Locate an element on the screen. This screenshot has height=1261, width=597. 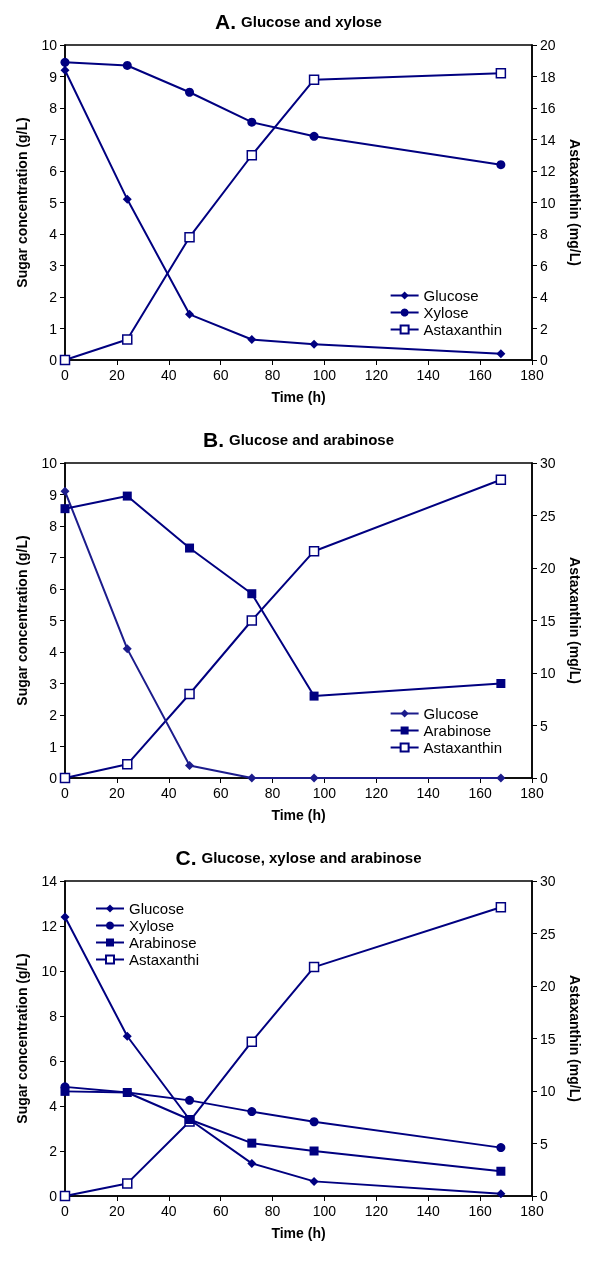
x-tick-label: 60 is located at coordinates (220, 793).